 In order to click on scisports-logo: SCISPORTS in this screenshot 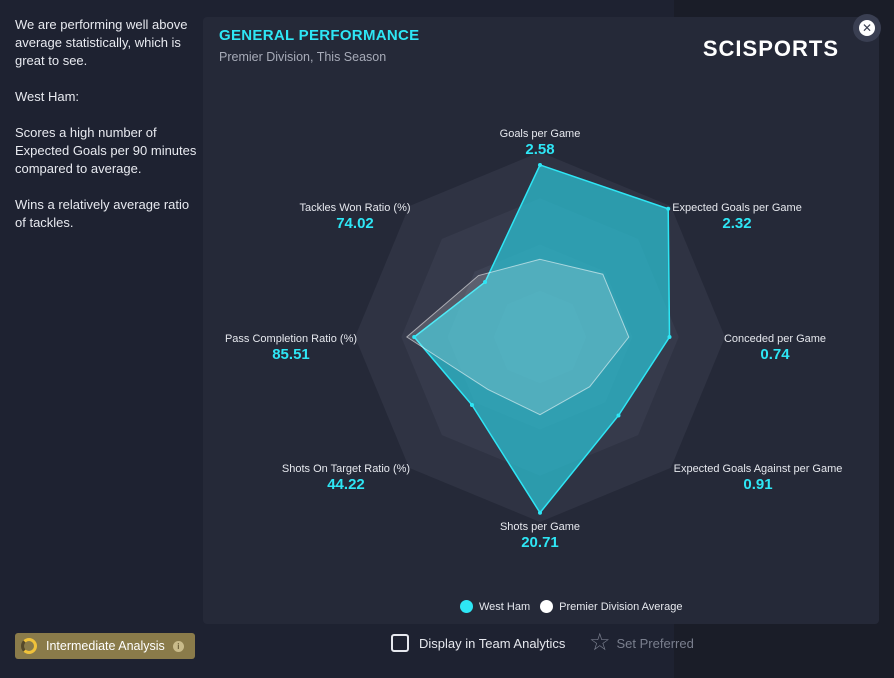, I will do `click(770, 48)`.